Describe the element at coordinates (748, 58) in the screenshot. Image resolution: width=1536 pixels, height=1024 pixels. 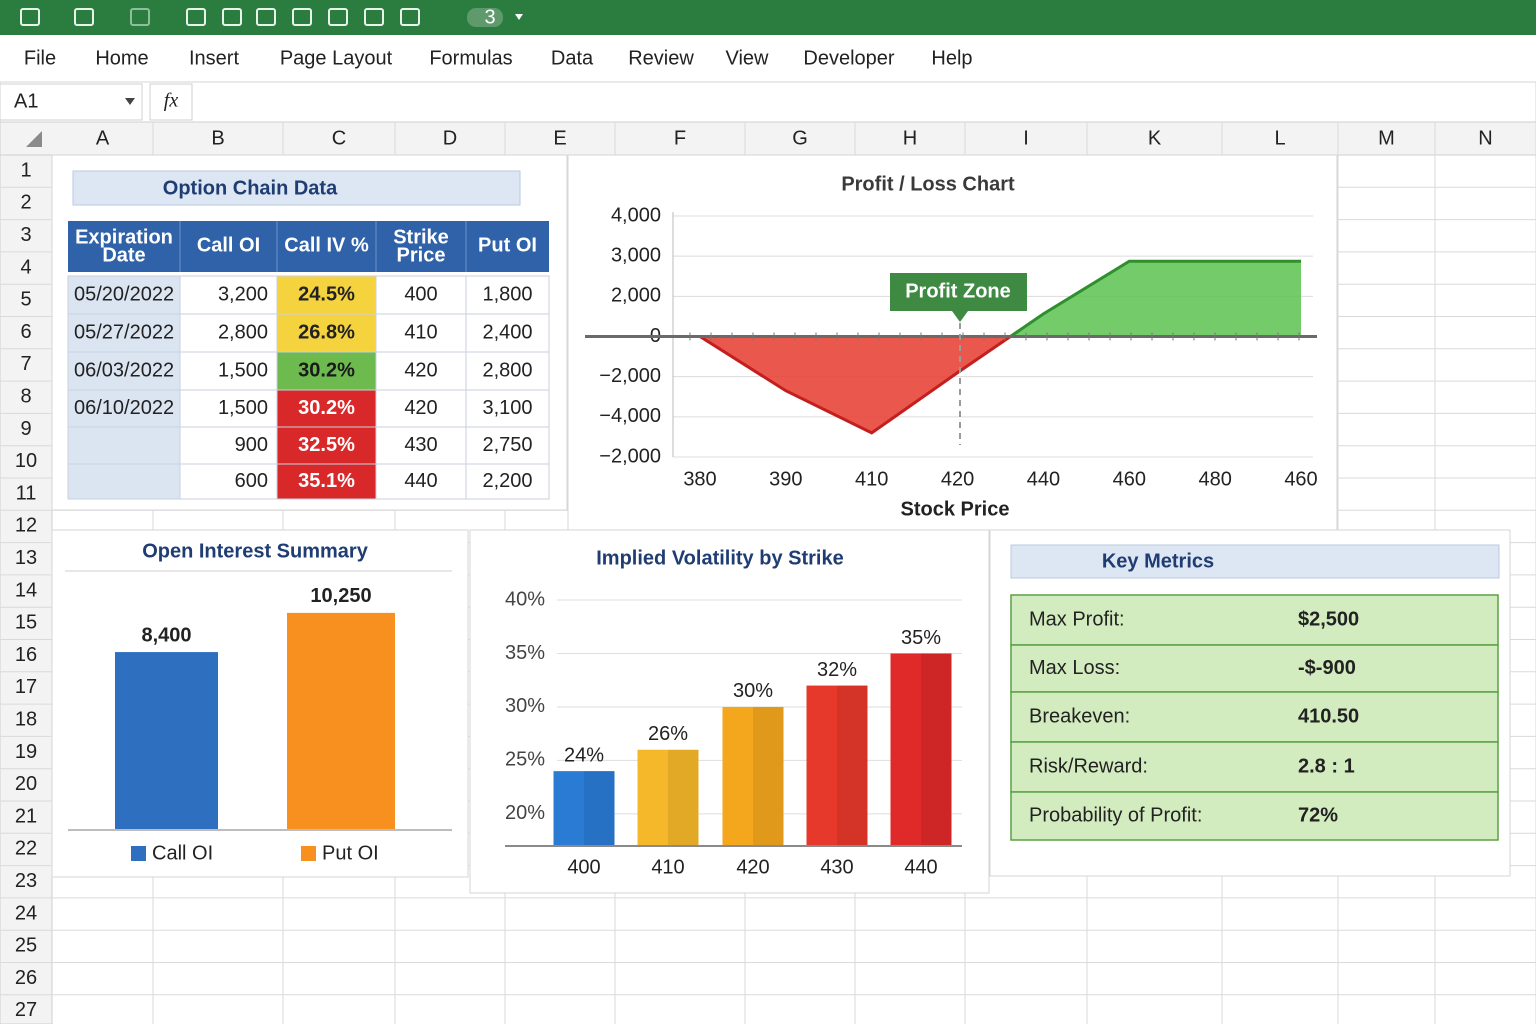
I see `menu-item: View` at that location.